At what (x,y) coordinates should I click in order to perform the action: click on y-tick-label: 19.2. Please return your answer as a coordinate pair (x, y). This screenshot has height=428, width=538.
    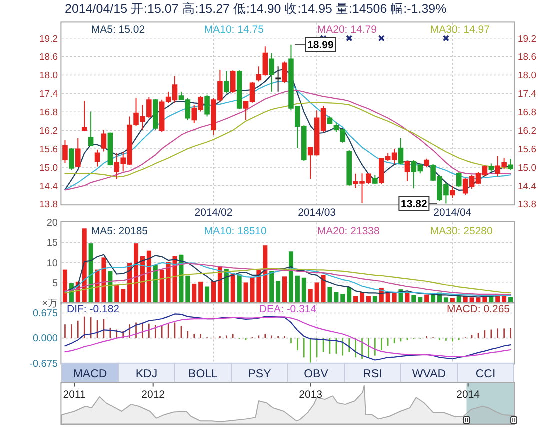
    Looking at the image, I should click on (49, 39).